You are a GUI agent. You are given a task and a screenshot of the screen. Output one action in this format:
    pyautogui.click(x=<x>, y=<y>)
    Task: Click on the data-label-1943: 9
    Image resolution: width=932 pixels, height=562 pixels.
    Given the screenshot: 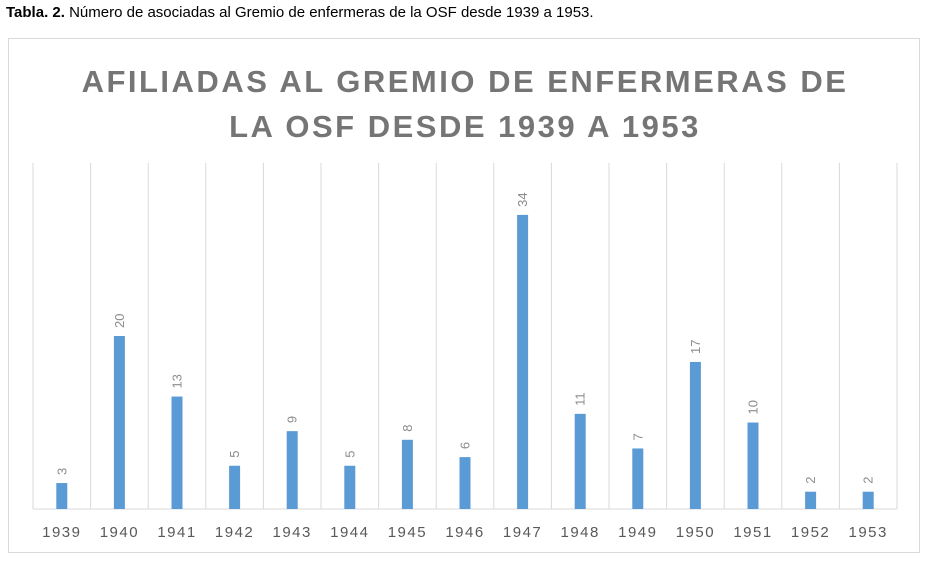 What is the action you would take?
    pyautogui.click(x=292, y=419)
    